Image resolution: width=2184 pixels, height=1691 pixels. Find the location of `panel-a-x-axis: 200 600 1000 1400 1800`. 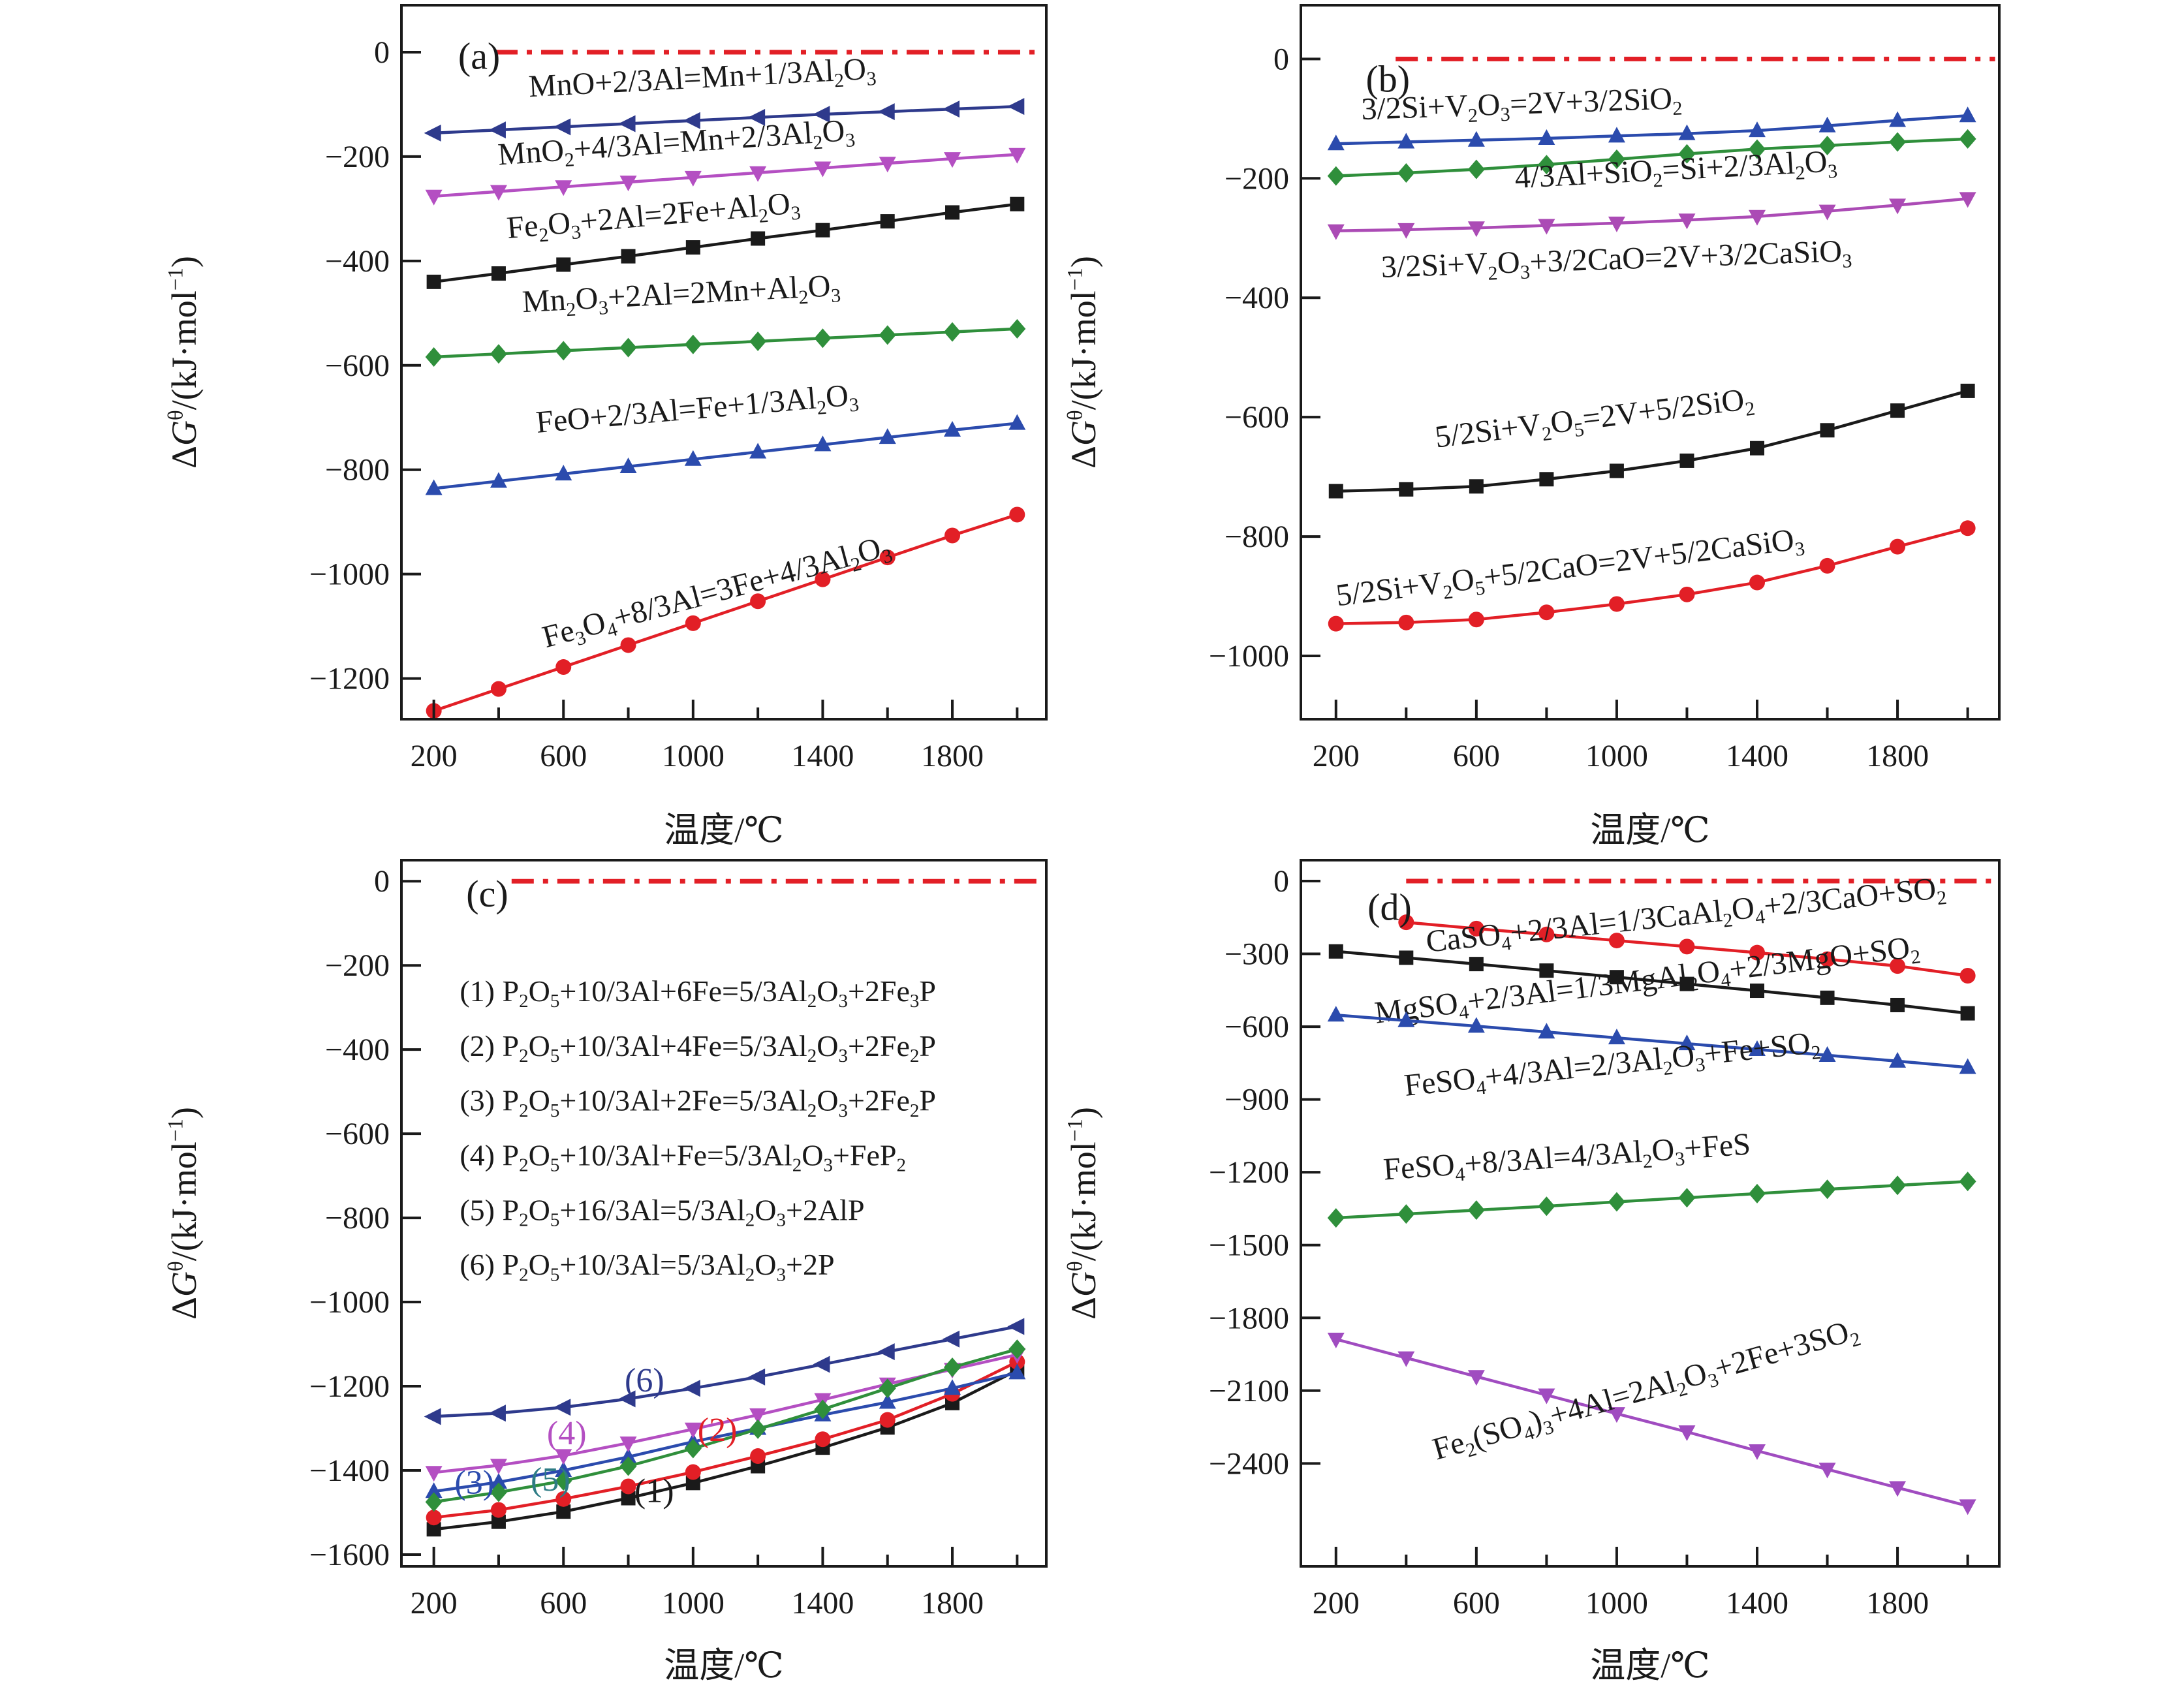

panel-a-x-axis: 200 600 1000 1400 1800 is located at coordinates (715, 736).